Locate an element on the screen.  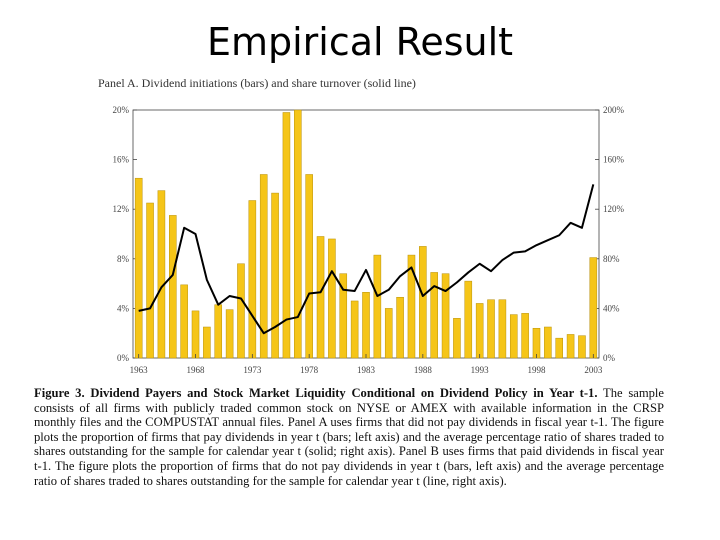
x-axis-ticks: 1963 1968 1973 1978 1983 1988 1993 1998 2003 is located at coordinates (366, 364).